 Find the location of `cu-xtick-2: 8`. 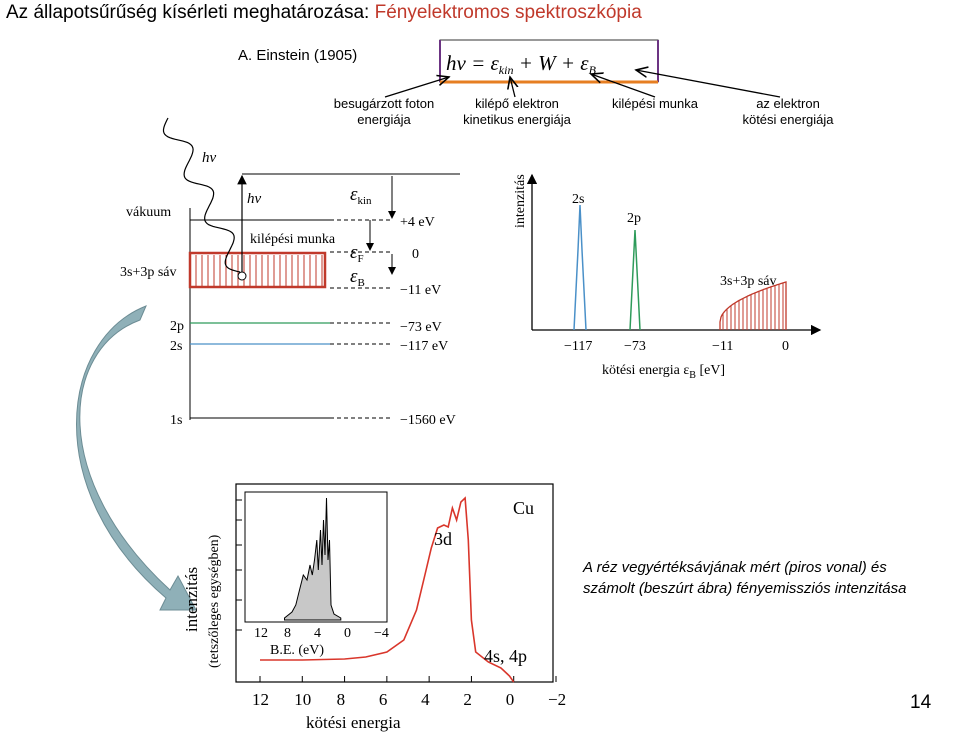

cu-xtick-2: 8 is located at coordinates (341, 699).